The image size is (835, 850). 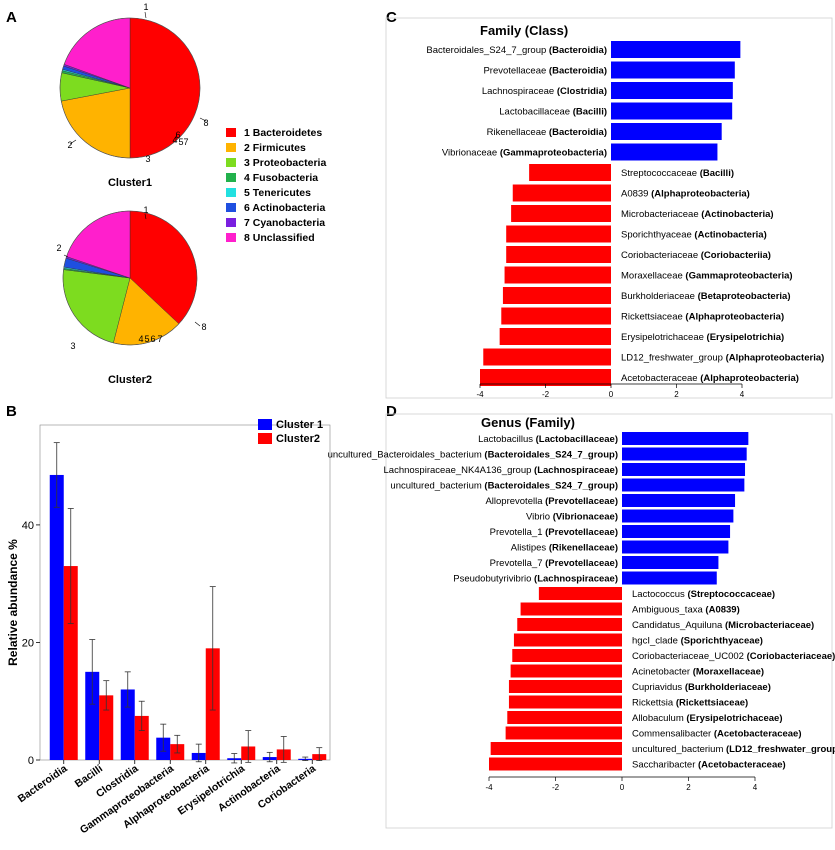 I want to click on bar-label: Pseudobutyrivibrio (Lachnospiraceae), so click(x=535, y=579).